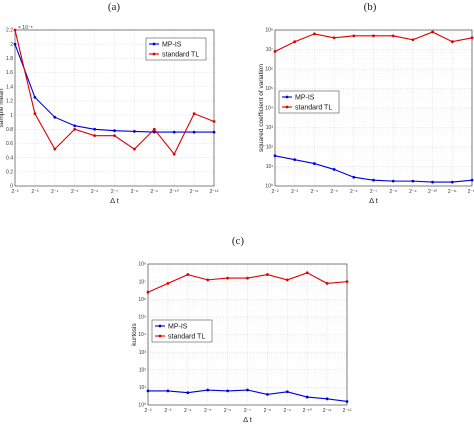  Describe the element at coordinates (134, 334) in the screenshot. I see `y-axis-label: kurtosis` at that location.